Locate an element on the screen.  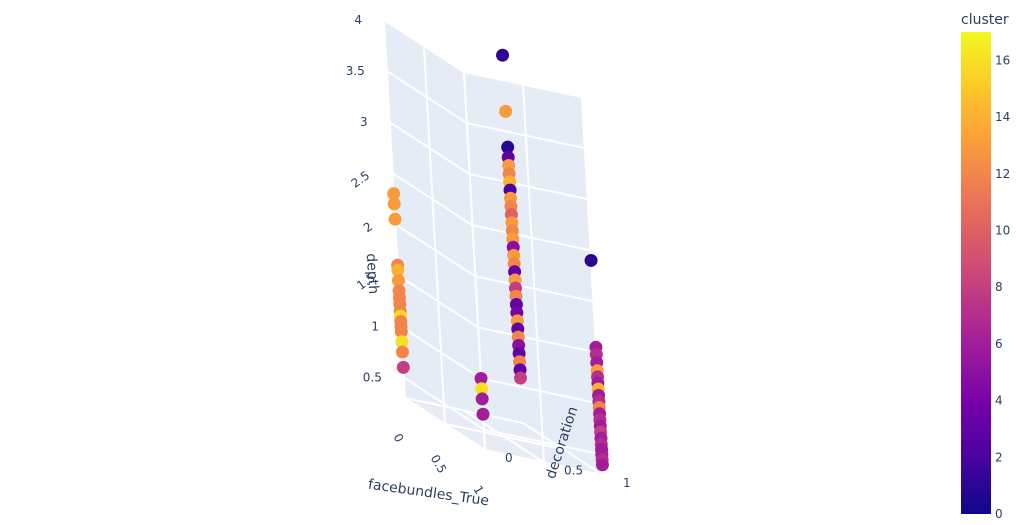
colorbar-gradient is located at coordinates (976, 273).